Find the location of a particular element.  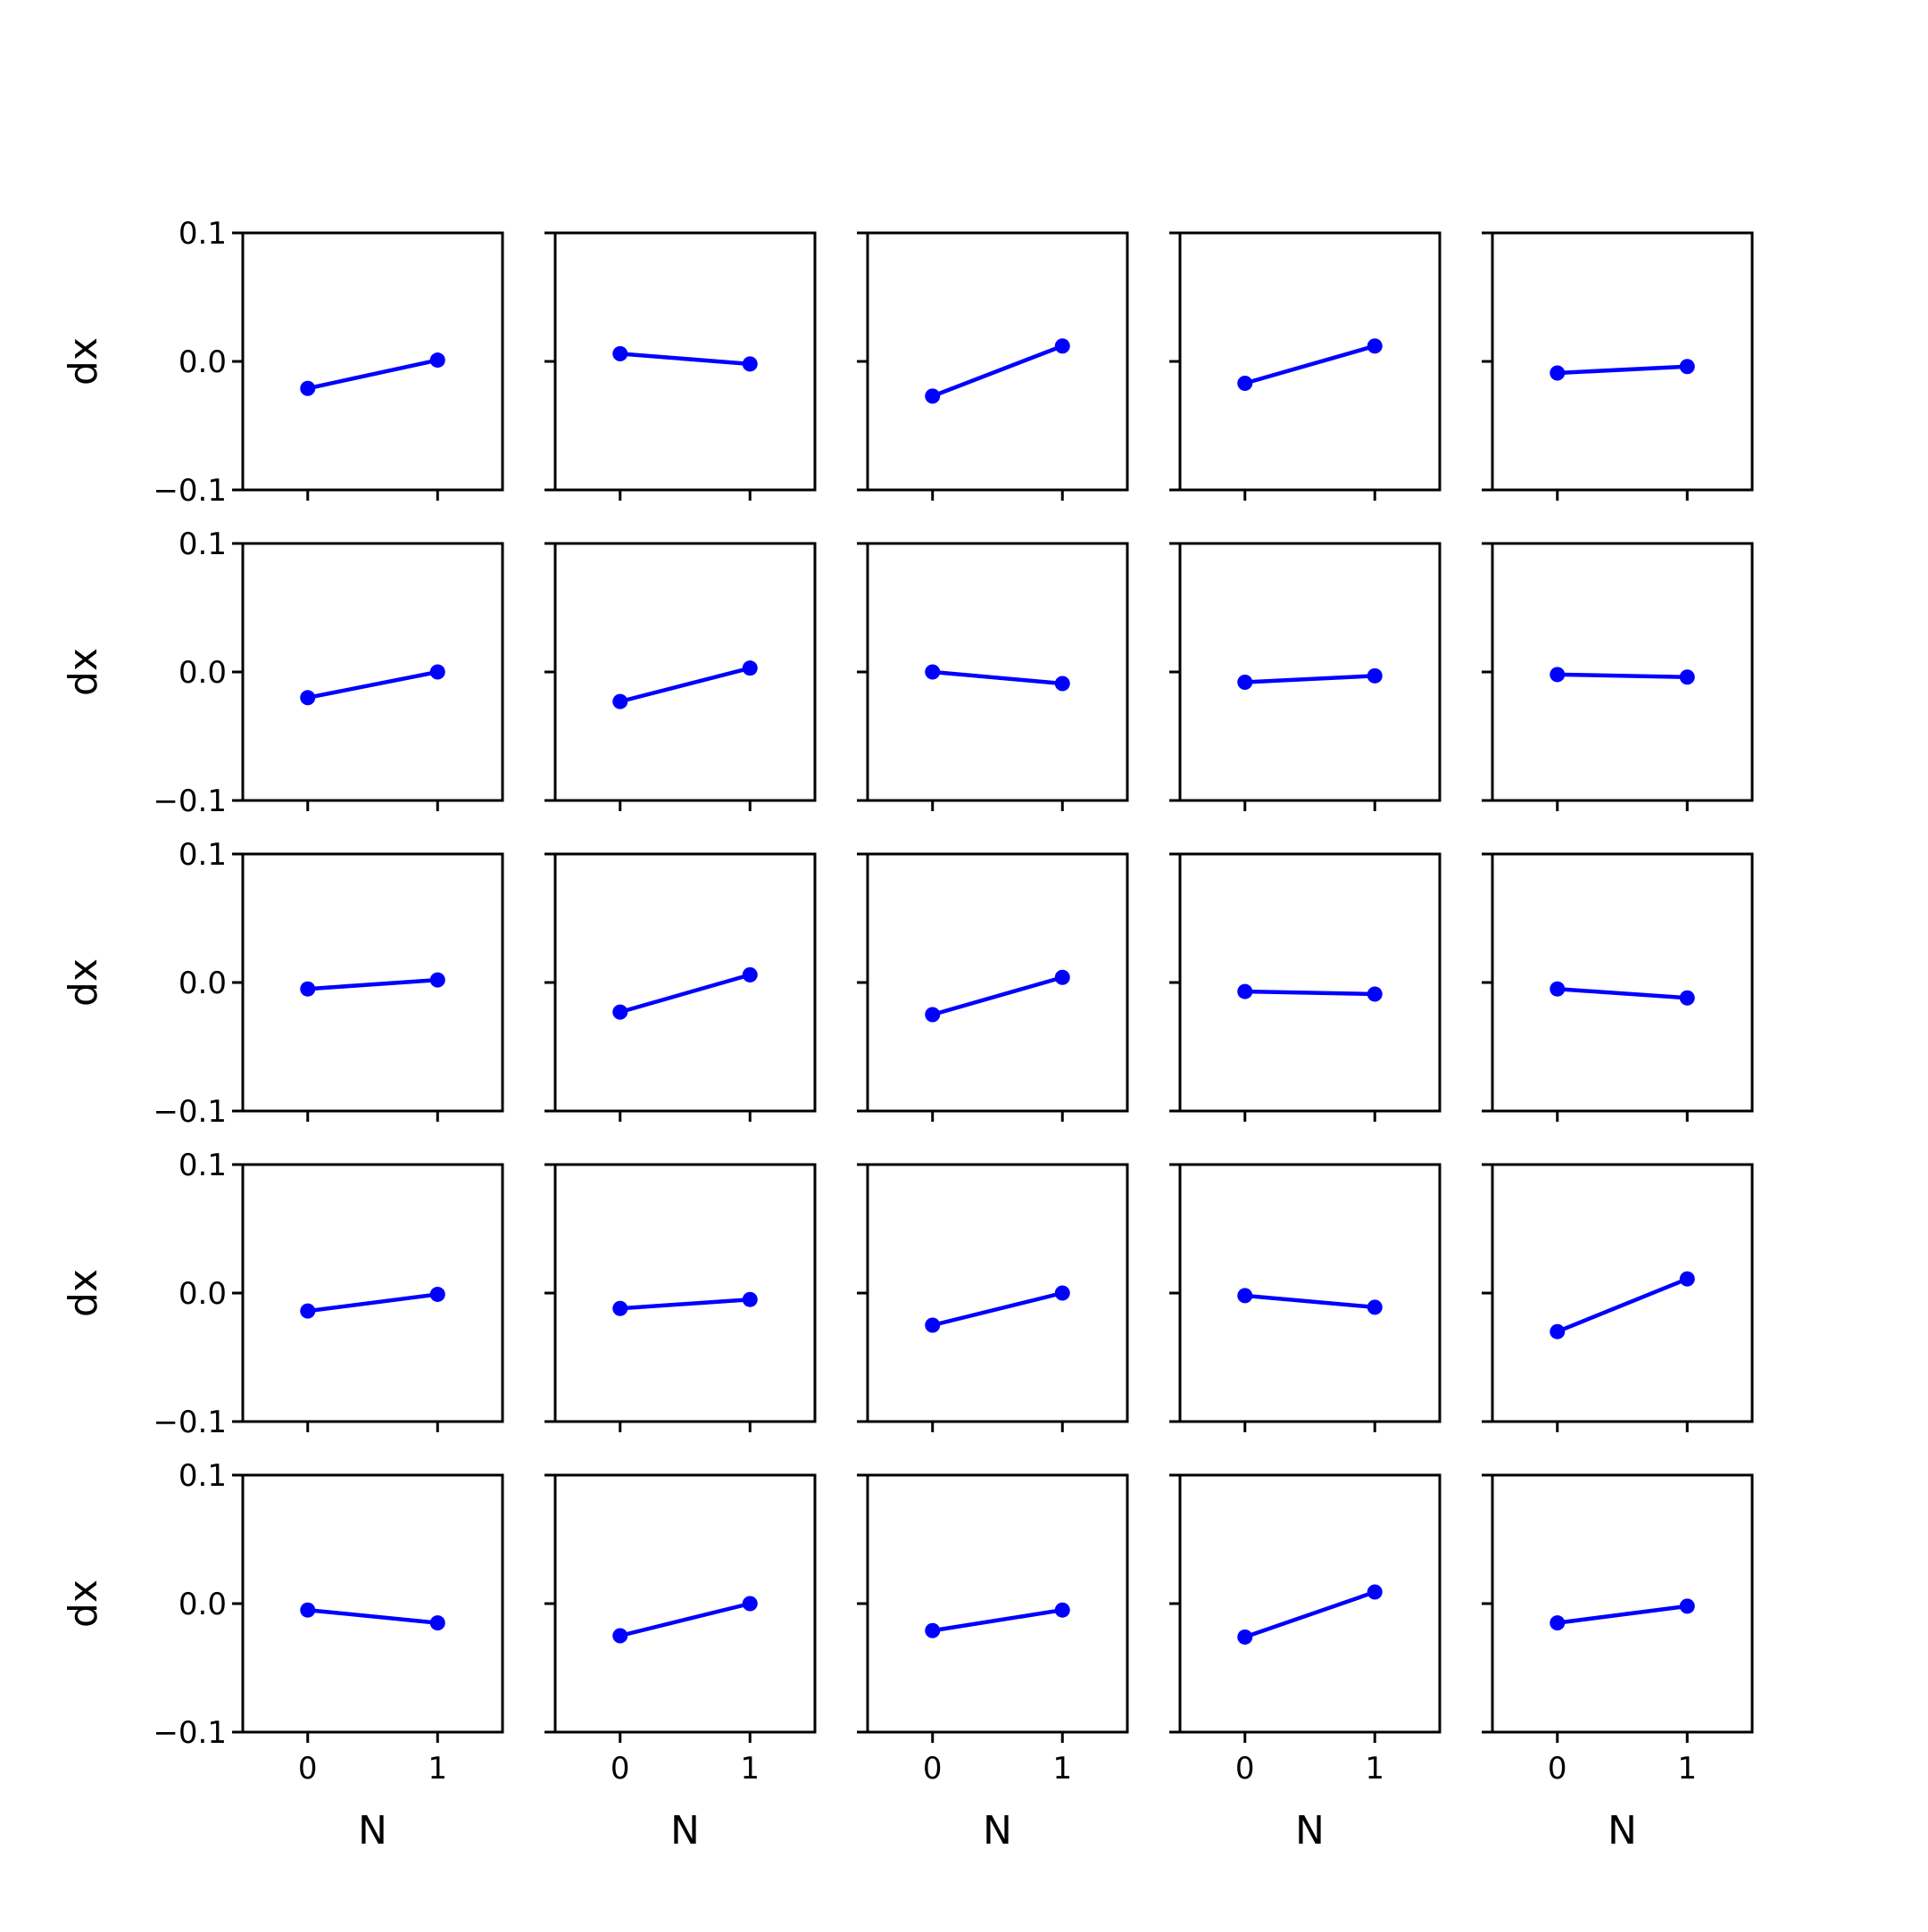

panel-r2-c3 is located at coordinates (1305, 987).